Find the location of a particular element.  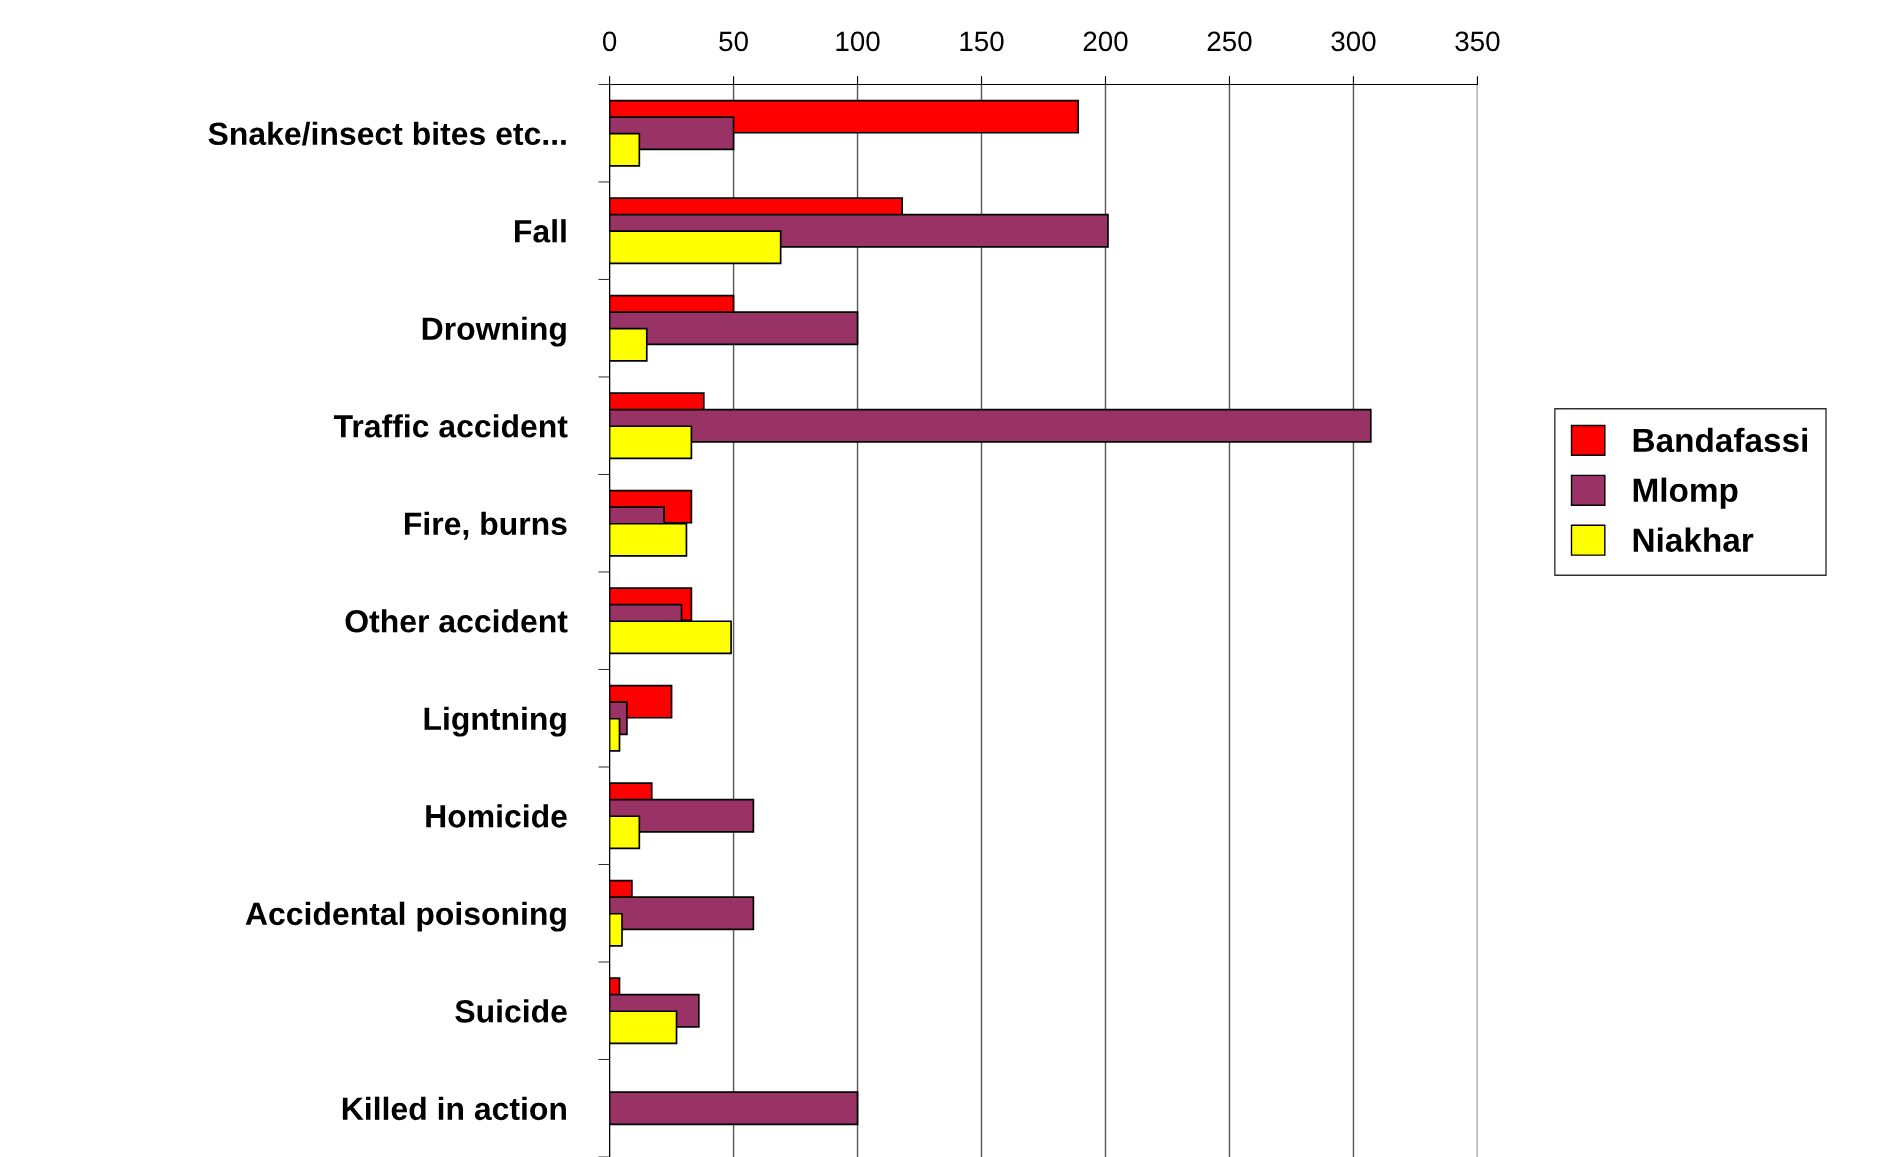

y-tick-label: Accidental poisoning is located at coordinates (405, 916).